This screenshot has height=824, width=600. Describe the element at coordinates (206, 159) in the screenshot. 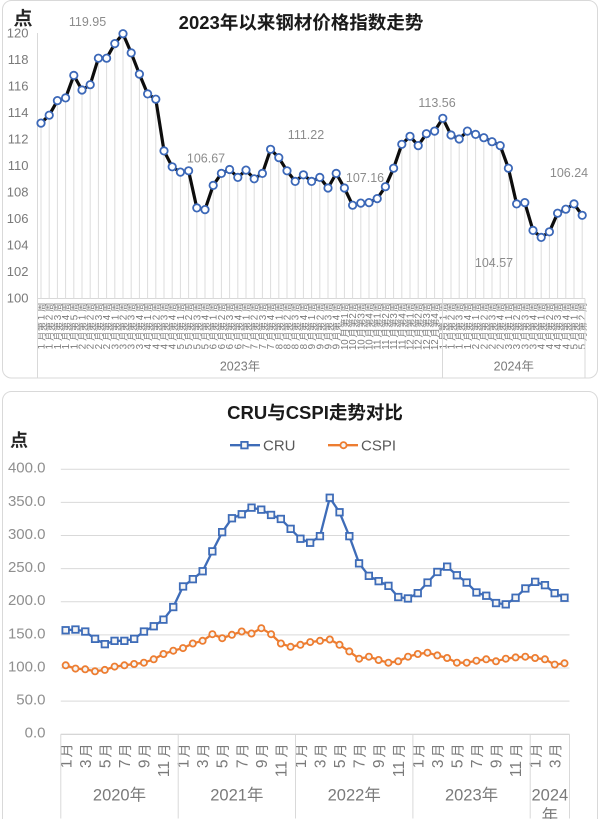

I see `svg-text: 106.67` at that location.